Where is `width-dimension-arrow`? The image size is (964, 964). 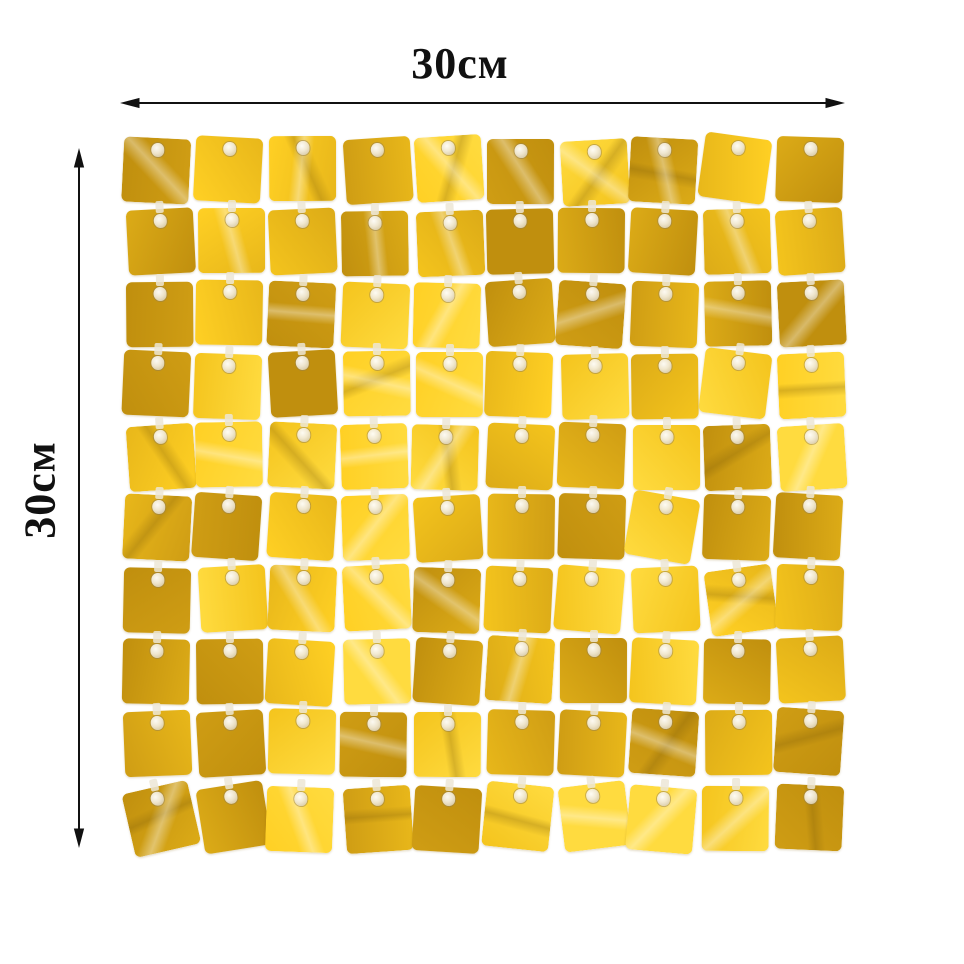 width-dimension-arrow is located at coordinates (482, 103).